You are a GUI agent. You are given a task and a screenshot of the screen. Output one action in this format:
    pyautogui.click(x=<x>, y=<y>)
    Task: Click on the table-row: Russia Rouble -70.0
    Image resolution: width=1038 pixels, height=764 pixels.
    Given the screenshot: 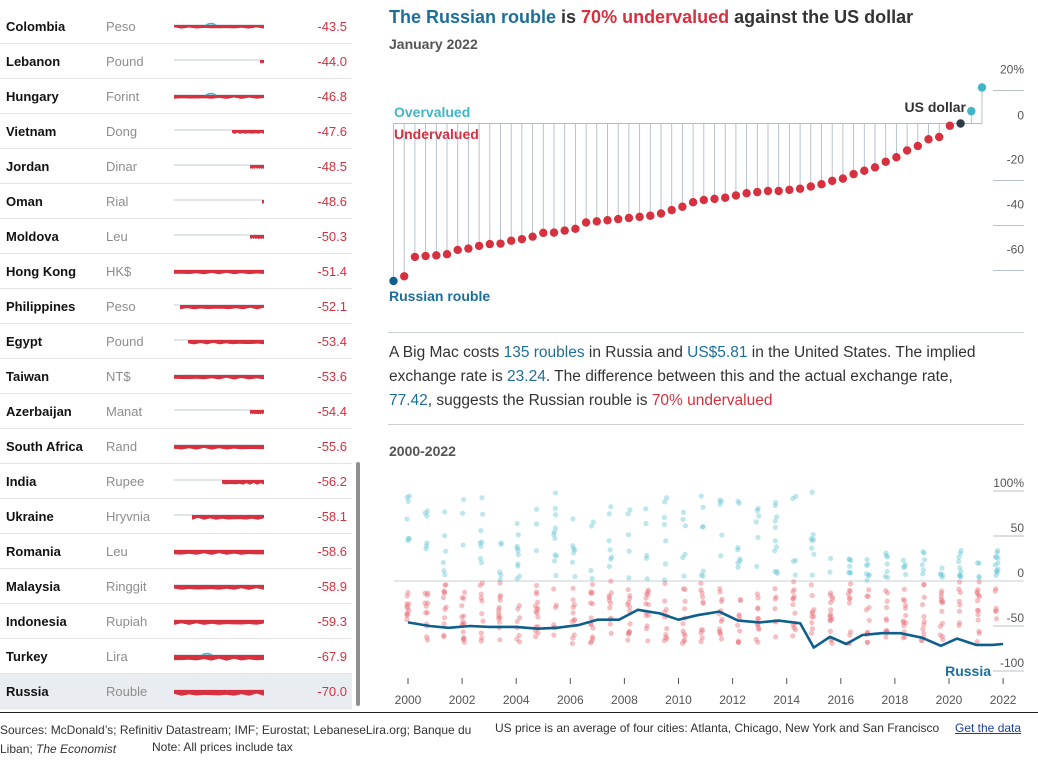 What is the action you would take?
    pyautogui.click(x=176, y=691)
    